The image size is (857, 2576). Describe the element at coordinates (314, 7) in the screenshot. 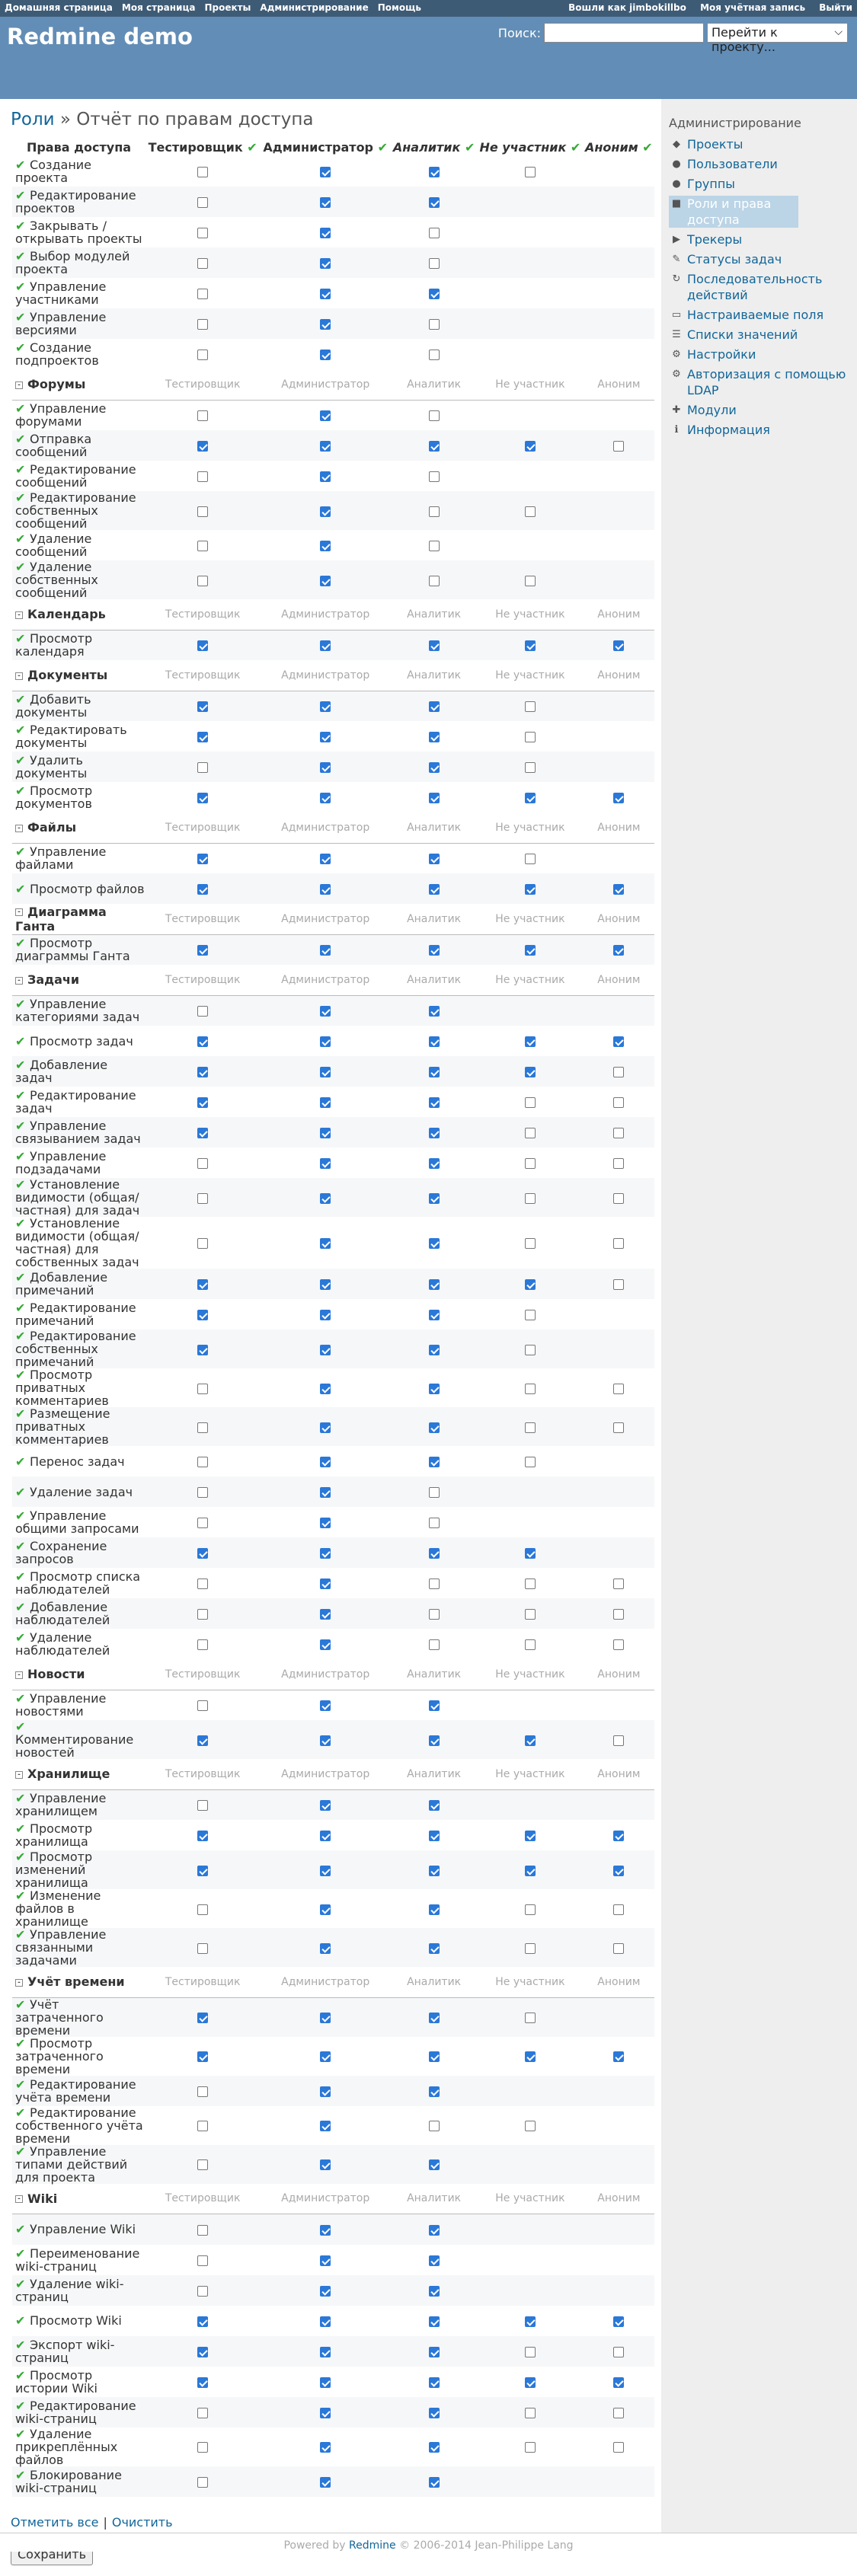

I see `top-menu-item: Администрирование` at that location.